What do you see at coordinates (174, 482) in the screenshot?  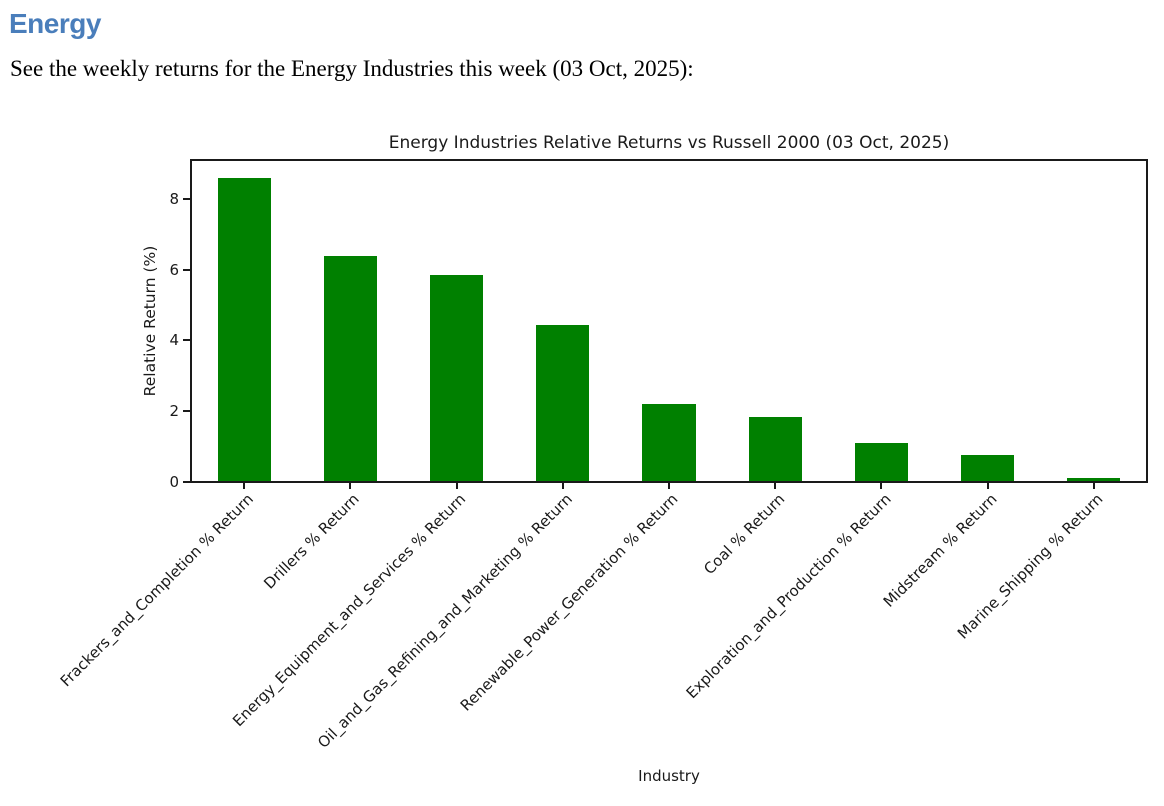 I see `y-tick-label: 0` at bounding box center [174, 482].